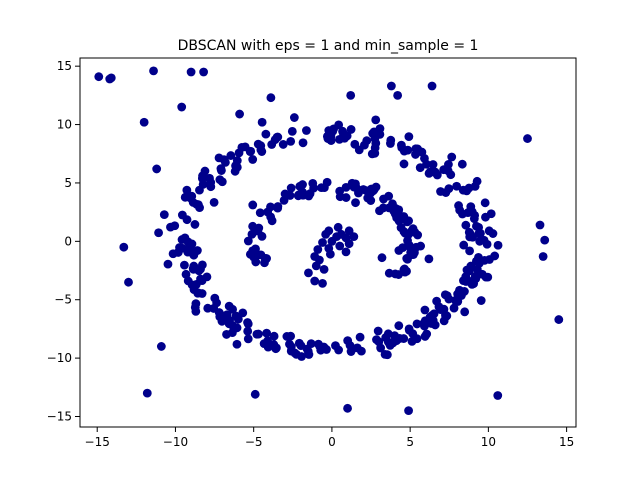 The width and height of the screenshot is (640, 480). I want to click on y-tick-label: 5, so click(68, 183).